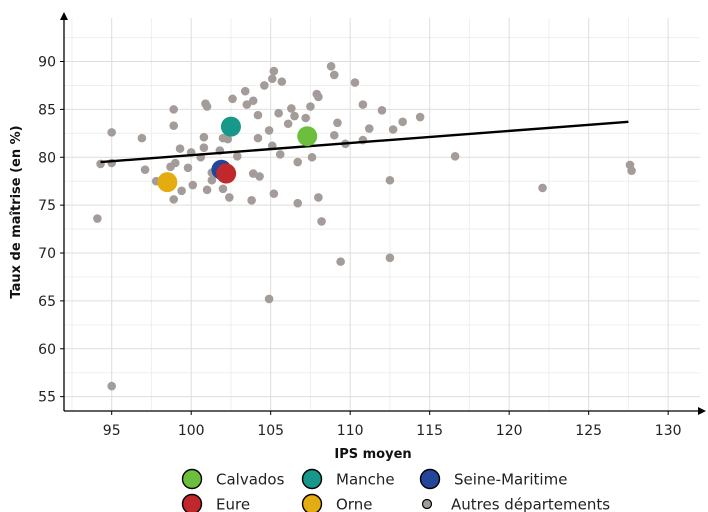 The image size is (708, 512). Describe the element at coordinates (233, 504) in the screenshot. I see `legend-label: Eure` at that location.